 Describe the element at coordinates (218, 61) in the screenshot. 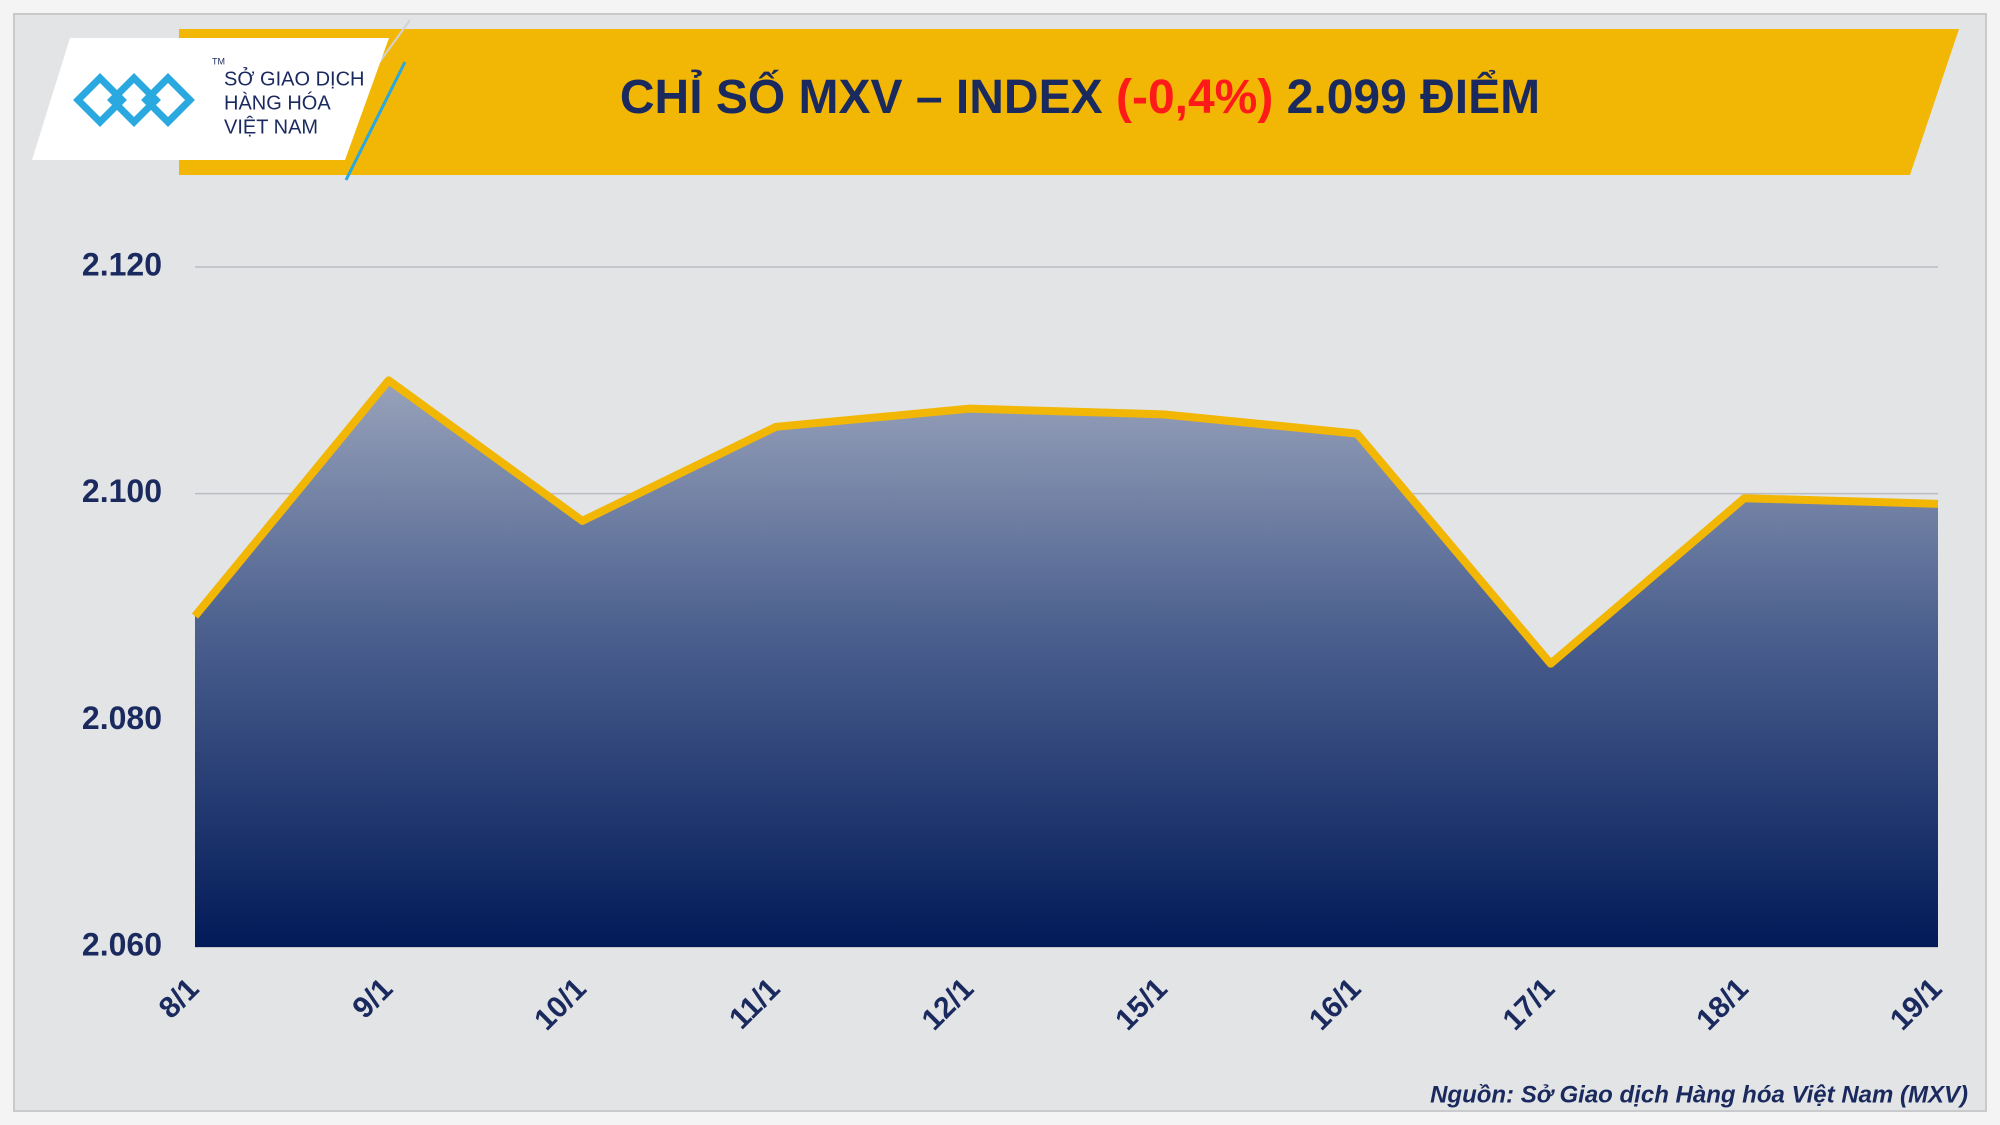

I see `logo-tm: TM` at that location.